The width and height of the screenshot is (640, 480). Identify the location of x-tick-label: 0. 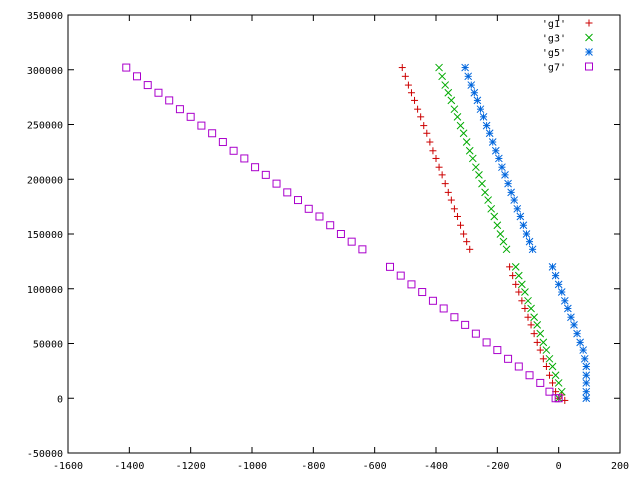
(559, 466).